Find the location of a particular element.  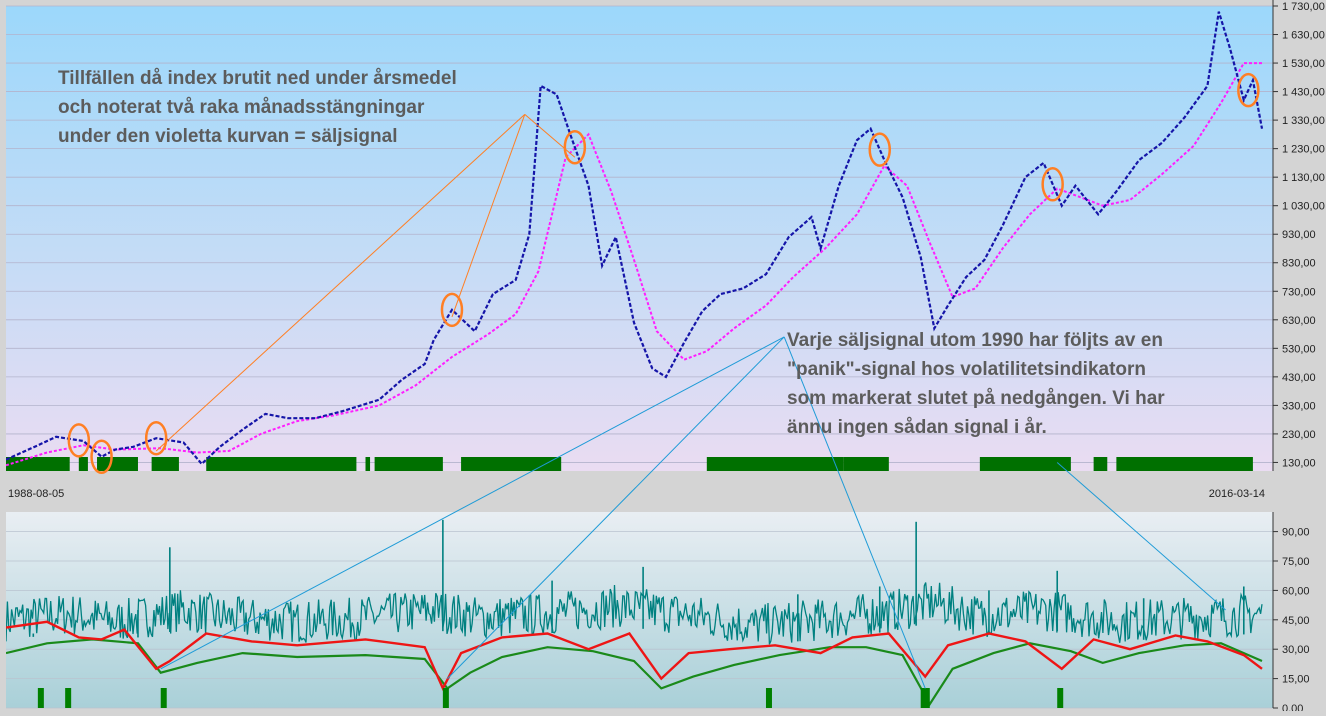

price-tick-label: 430,00 is located at coordinates (1299, 378).